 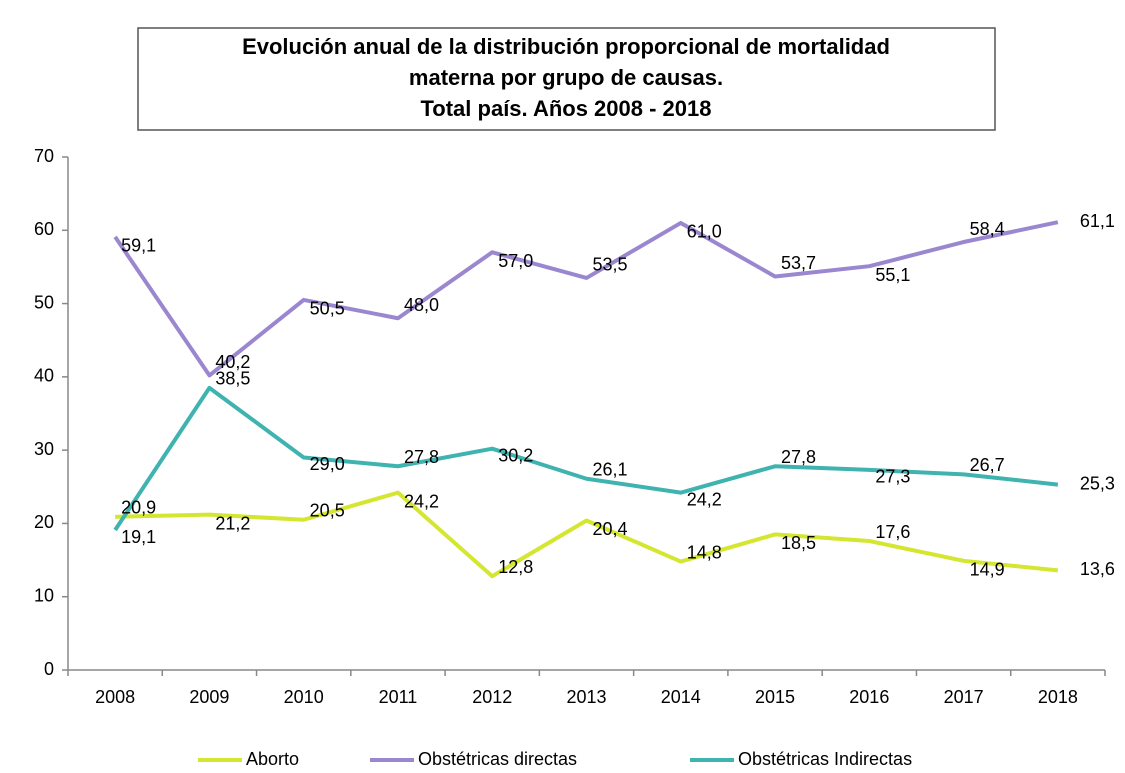 I want to click on data-label: 14,8, so click(x=704, y=552).